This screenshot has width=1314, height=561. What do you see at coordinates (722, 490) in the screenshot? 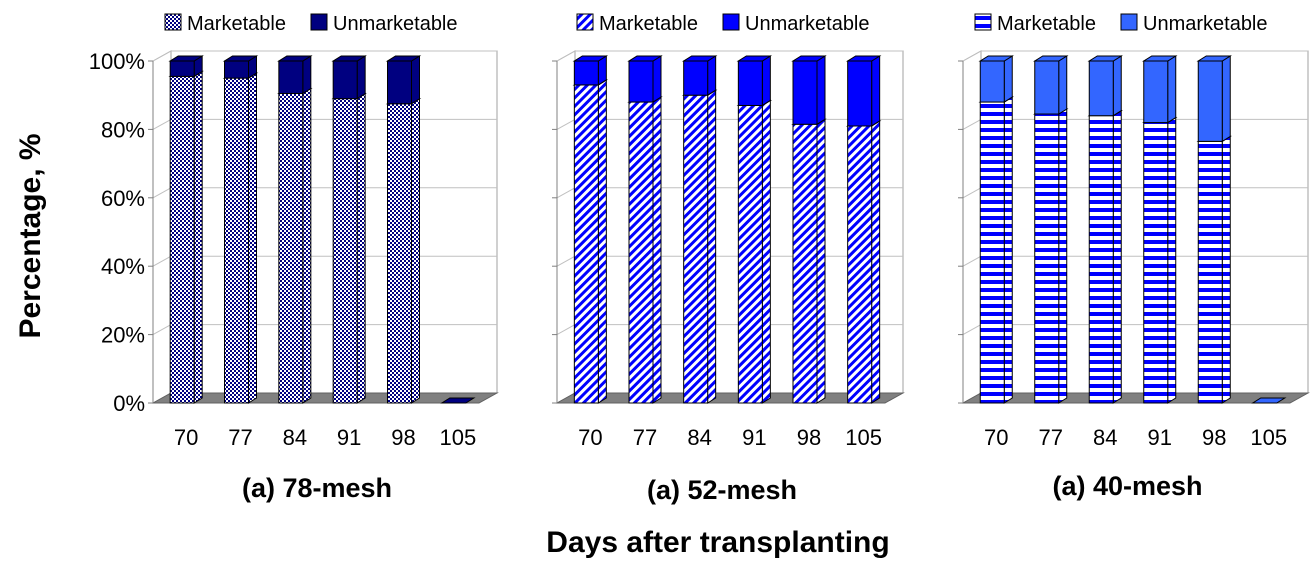
I see `panel-title: (a) 52-mesh` at bounding box center [722, 490].